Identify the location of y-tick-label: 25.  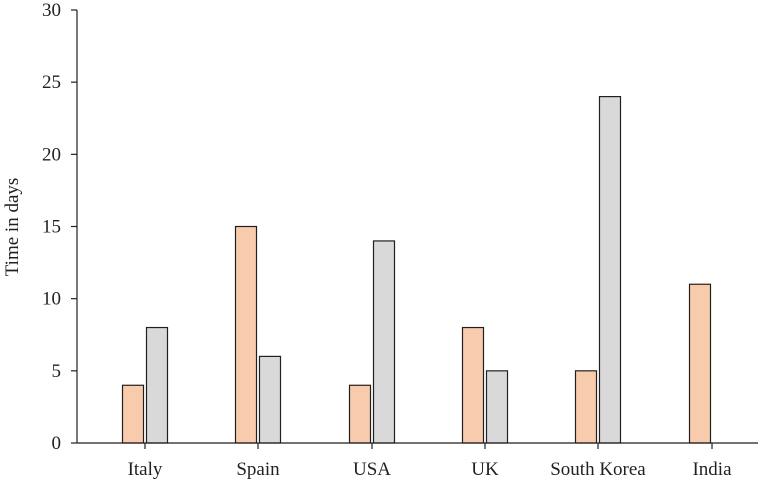
(51, 82).